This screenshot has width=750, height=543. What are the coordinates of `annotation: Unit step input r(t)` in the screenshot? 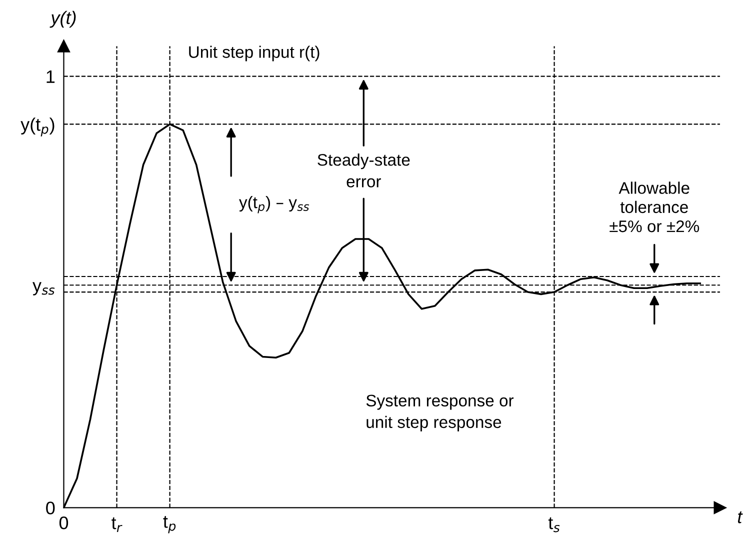 It's located at (254, 54).